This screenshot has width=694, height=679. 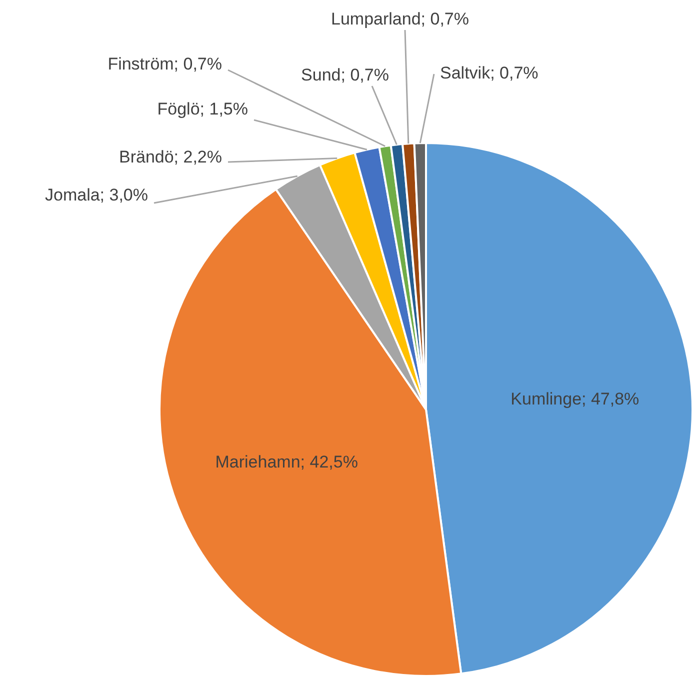 I want to click on slice-label: Saltvik; 0,7%, so click(x=489, y=73).